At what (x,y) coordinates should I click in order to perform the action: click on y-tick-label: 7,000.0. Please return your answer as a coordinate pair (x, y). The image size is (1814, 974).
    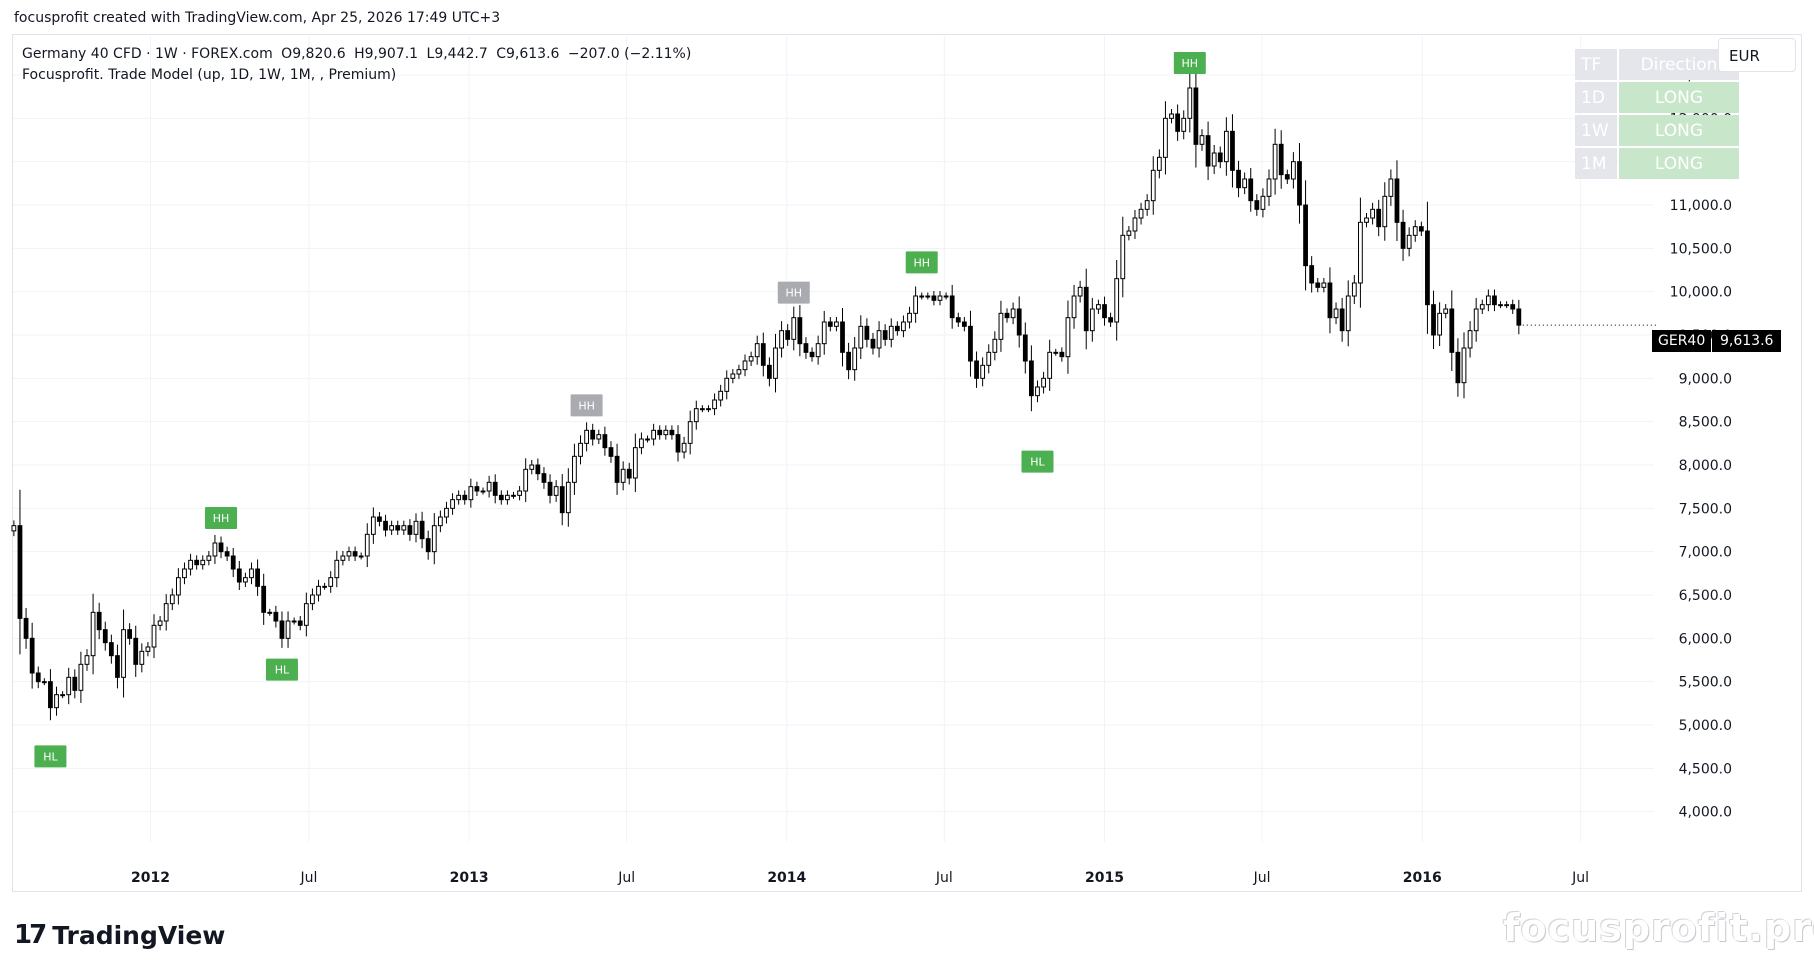
    Looking at the image, I should click on (1705, 553).